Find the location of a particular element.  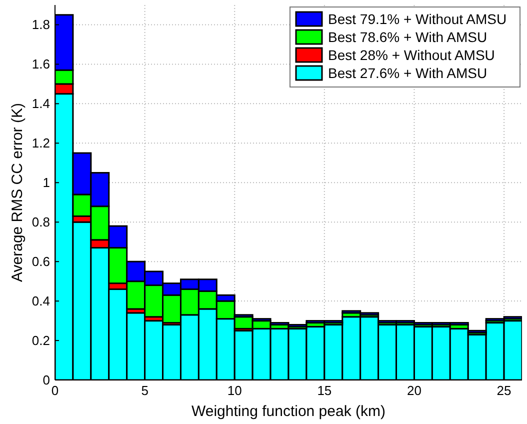

x-tick-label: 5 is located at coordinates (144, 390).